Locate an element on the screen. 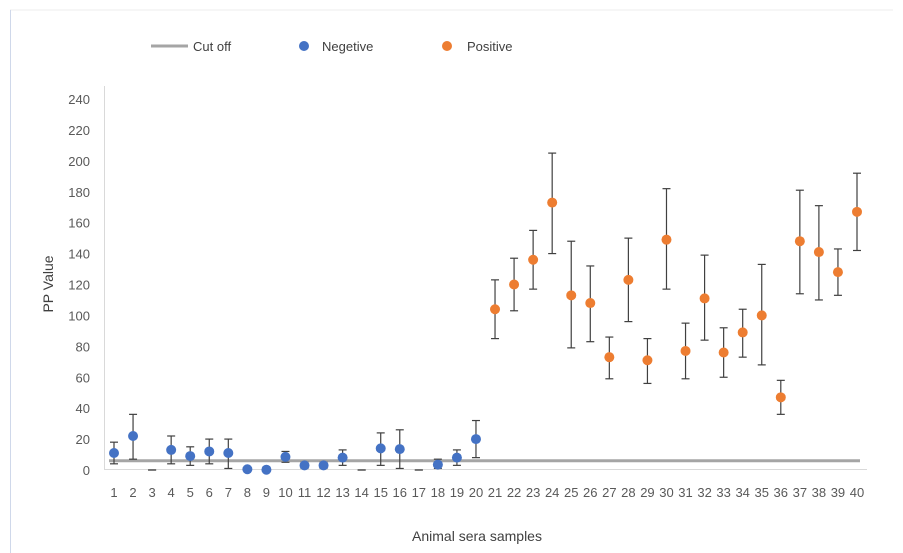 This screenshot has width=903, height=553. x-tick-label: 1 is located at coordinates (113, 492).